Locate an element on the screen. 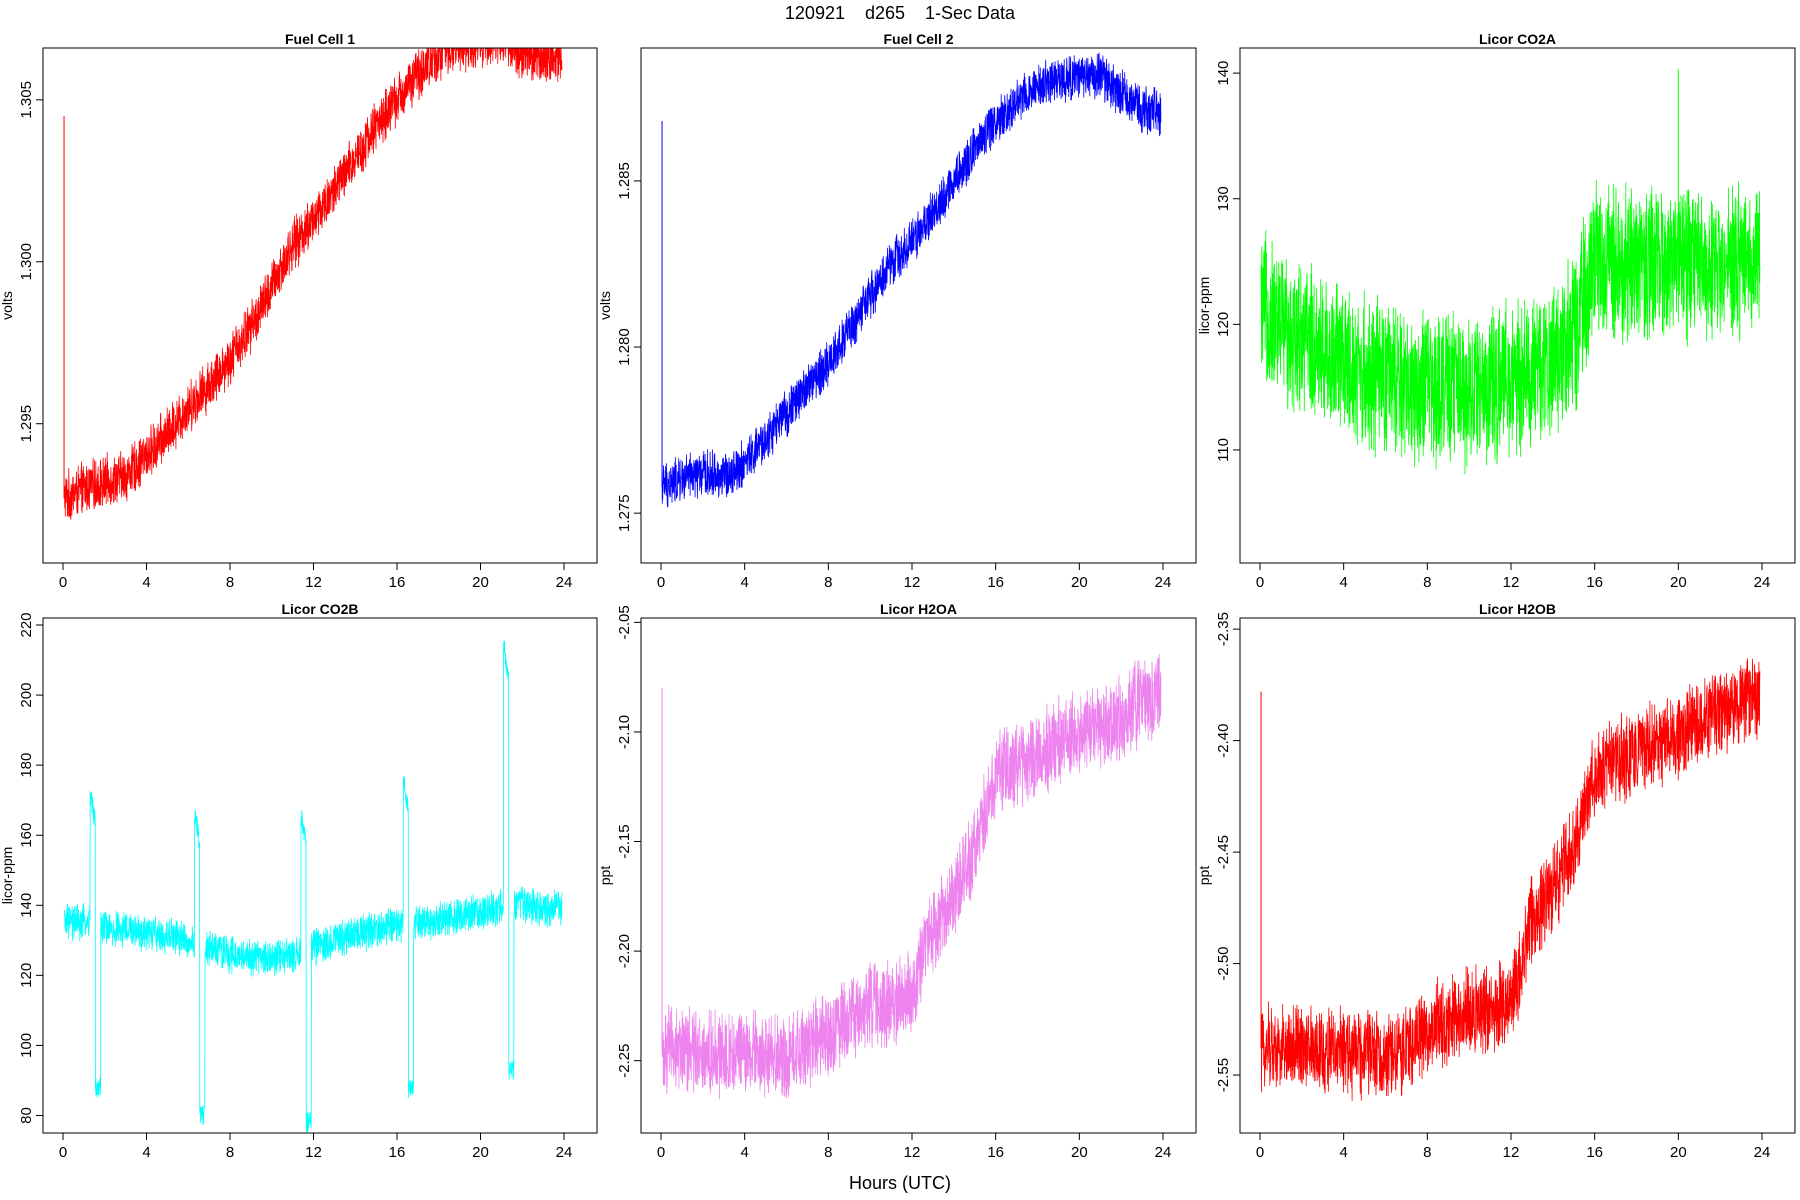 This screenshot has height=1200, width=1800. y-tick-label: 200 is located at coordinates (26, 695).